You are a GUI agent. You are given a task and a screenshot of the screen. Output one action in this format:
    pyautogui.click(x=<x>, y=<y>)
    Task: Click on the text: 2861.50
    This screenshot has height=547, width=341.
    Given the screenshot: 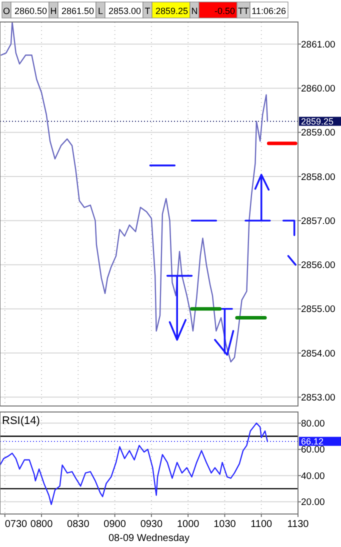 What is the action you would take?
    pyautogui.click(x=77, y=11)
    